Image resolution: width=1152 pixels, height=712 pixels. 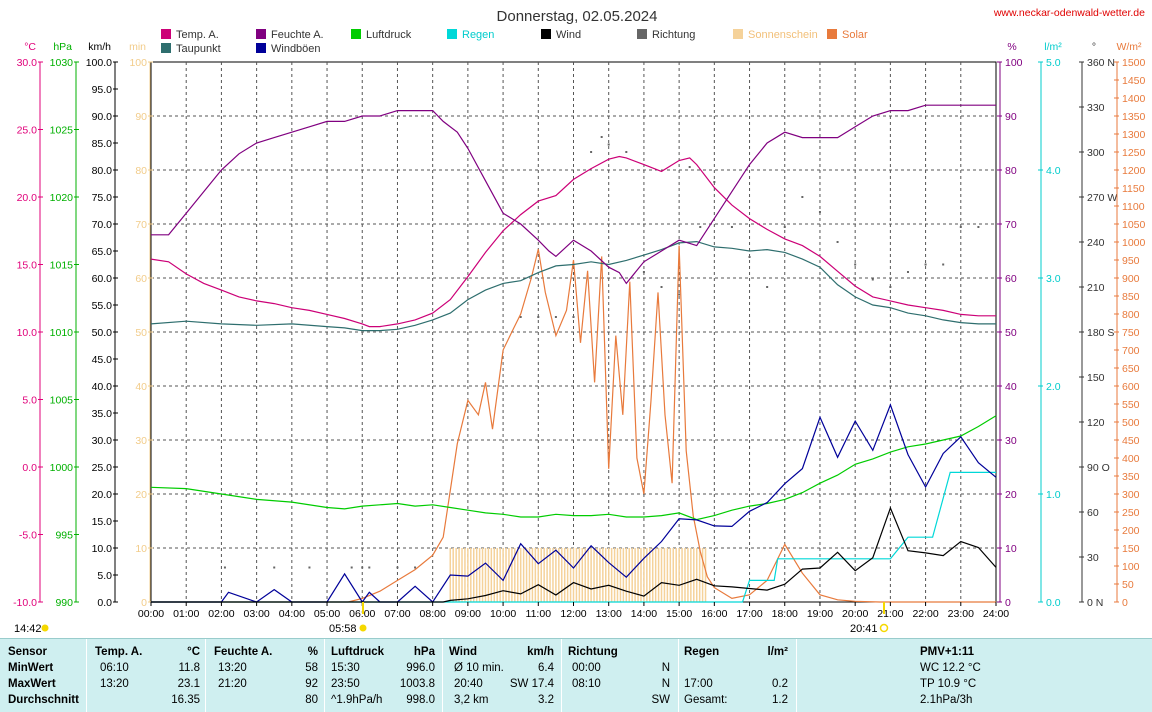 What do you see at coordinates (417, 684) in the screenshot?
I see `row-luftdruck-value: 1003.8` at bounding box center [417, 684].